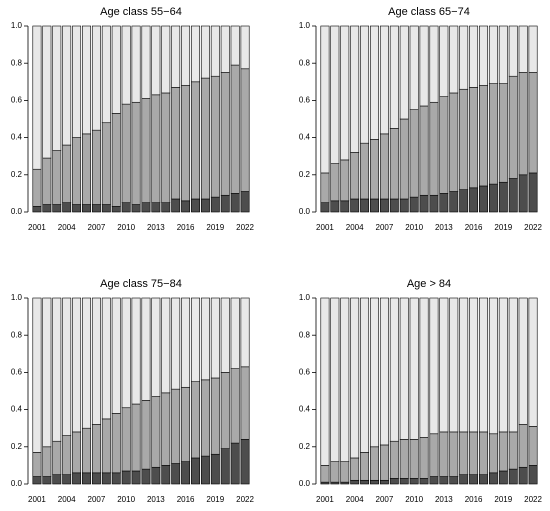 The height and width of the screenshot is (511, 550). Describe the element at coordinates (444, 227) in the screenshot. I see `x-tick-label: 2013` at that location.